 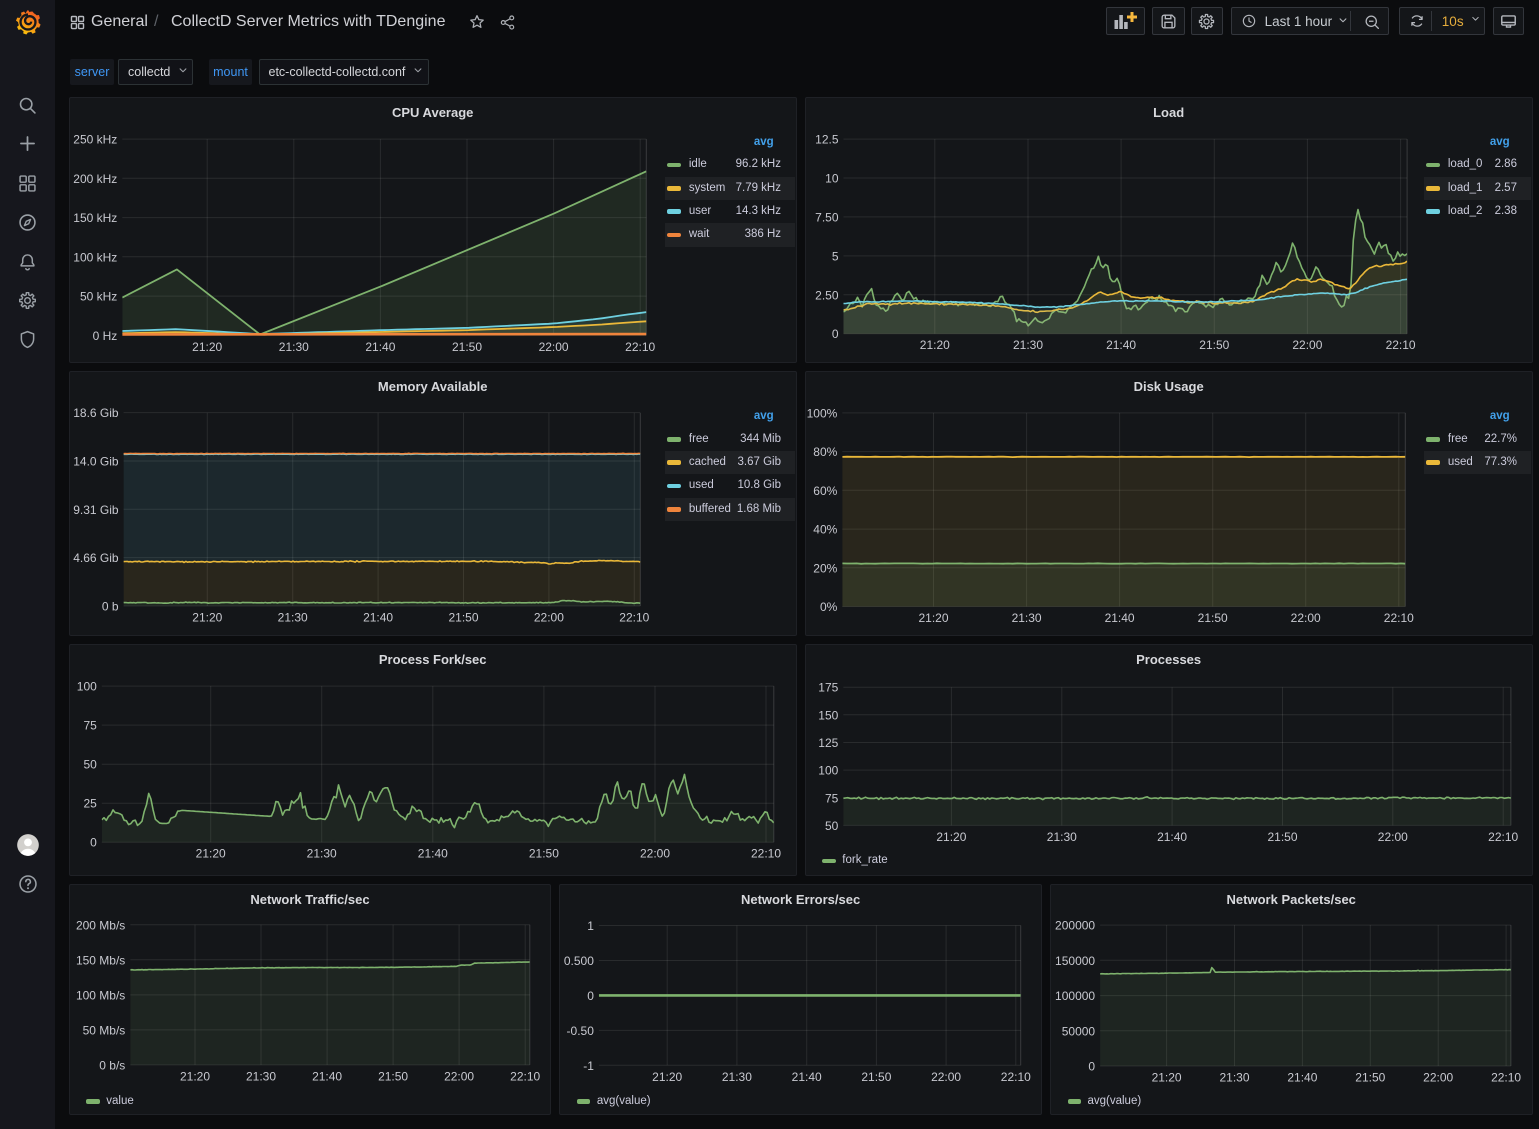 What do you see at coordinates (95, 218) in the screenshot?
I see `svg-text: 150 kHz` at bounding box center [95, 218].